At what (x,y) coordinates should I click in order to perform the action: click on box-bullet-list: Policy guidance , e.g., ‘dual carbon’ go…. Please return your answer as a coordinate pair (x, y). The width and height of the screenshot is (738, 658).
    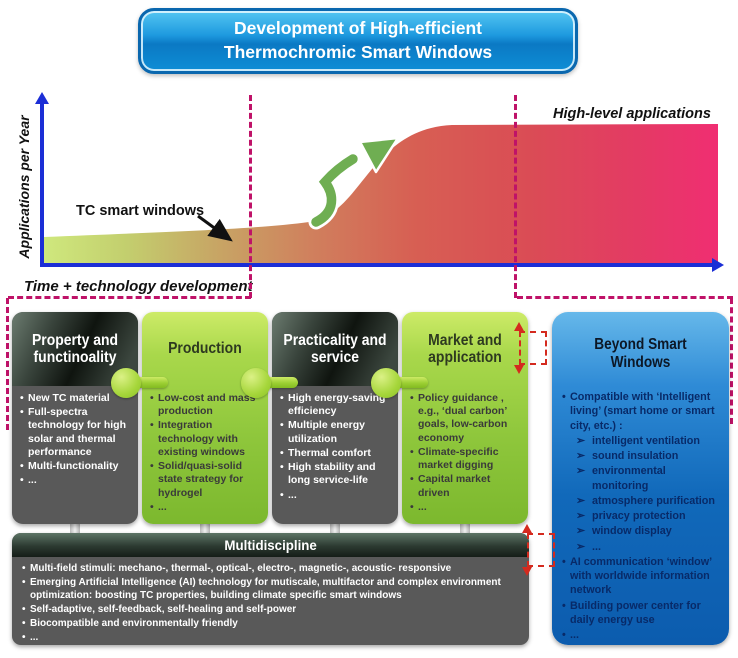
    Looking at the image, I should click on (467, 453).